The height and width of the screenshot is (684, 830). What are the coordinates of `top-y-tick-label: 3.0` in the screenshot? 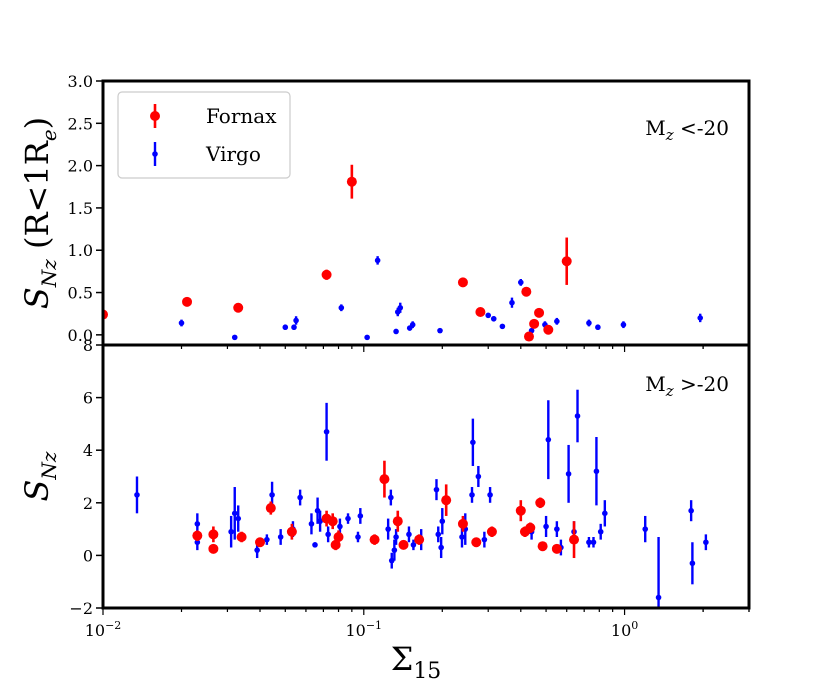 It's located at (80, 81).